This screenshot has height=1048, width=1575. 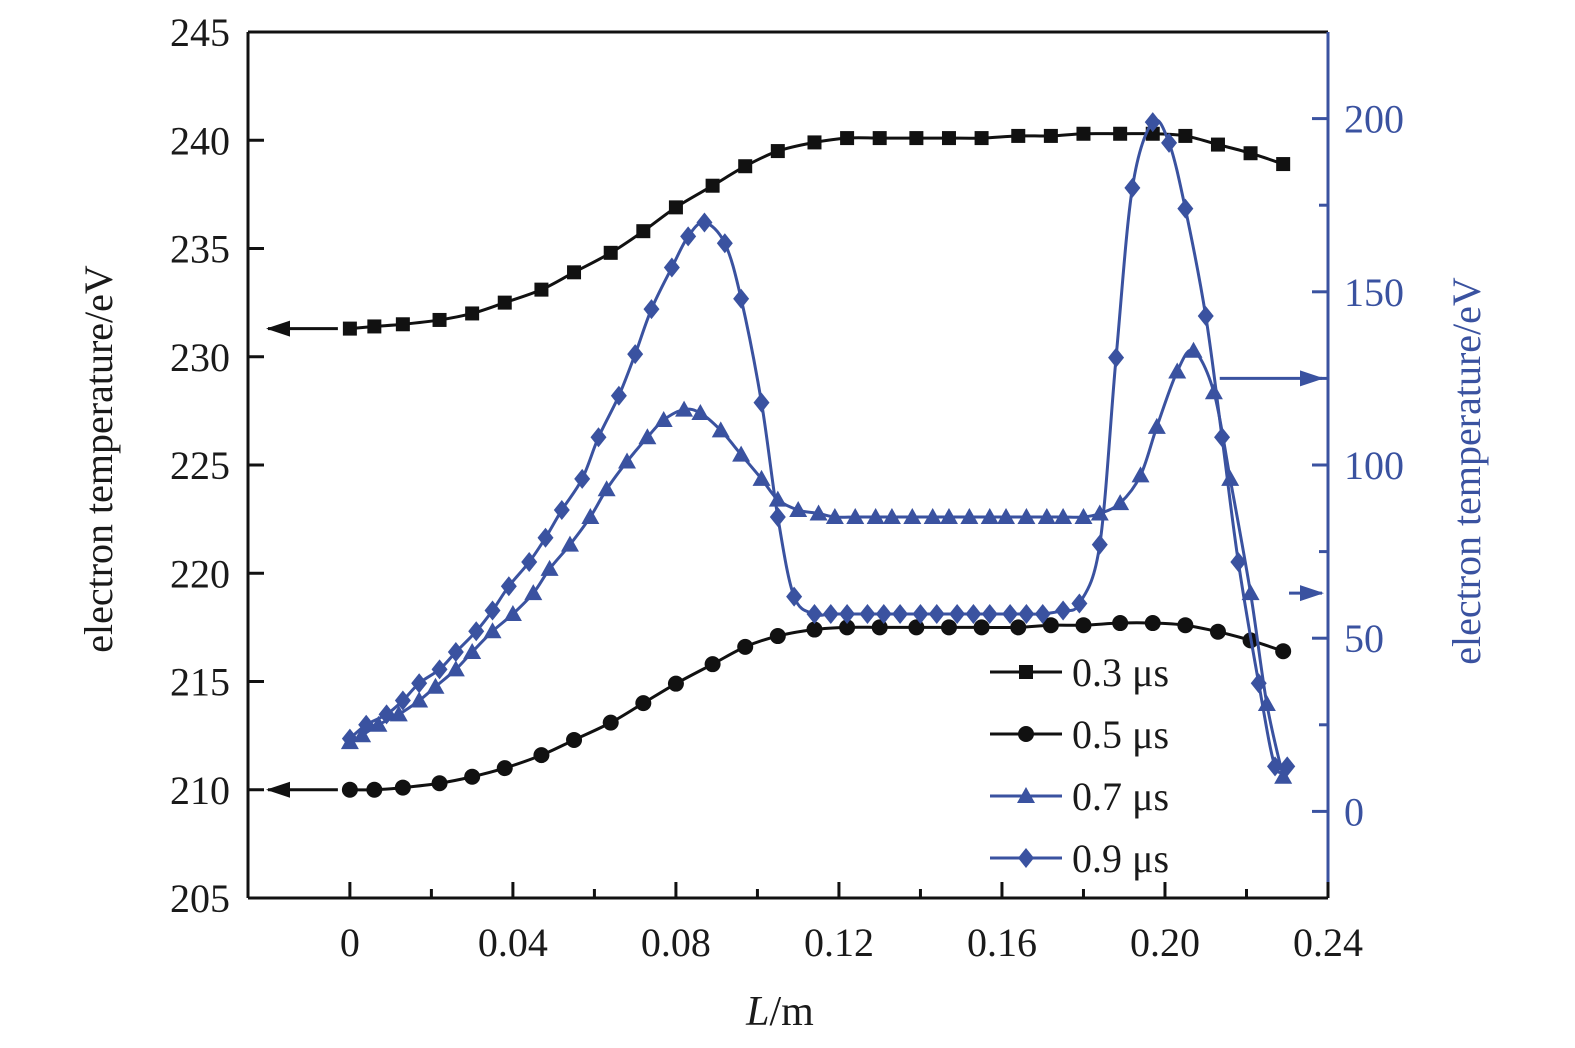 What do you see at coordinates (839, 942) in the screenshot?
I see `x-tick-label: 0.12` at bounding box center [839, 942].